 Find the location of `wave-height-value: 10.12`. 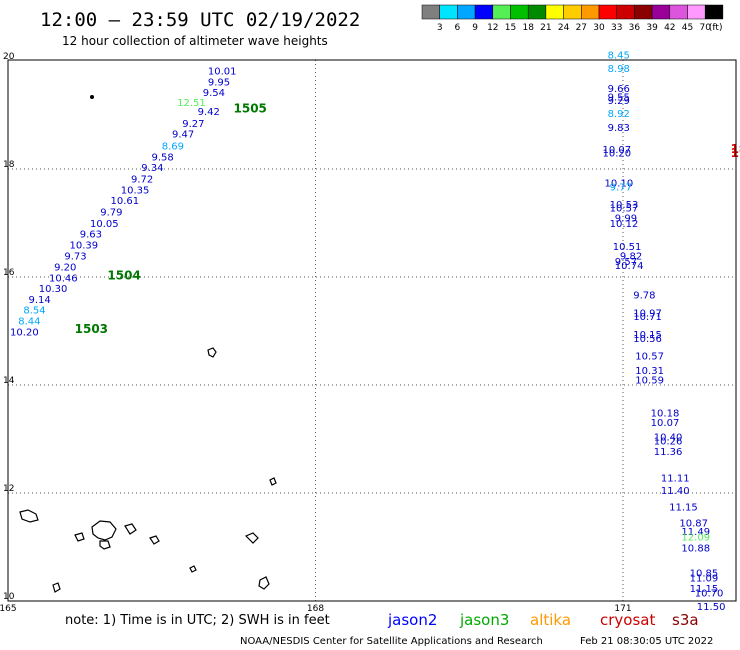

wave-height-value: 10.12 is located at coordinates (624, 224).